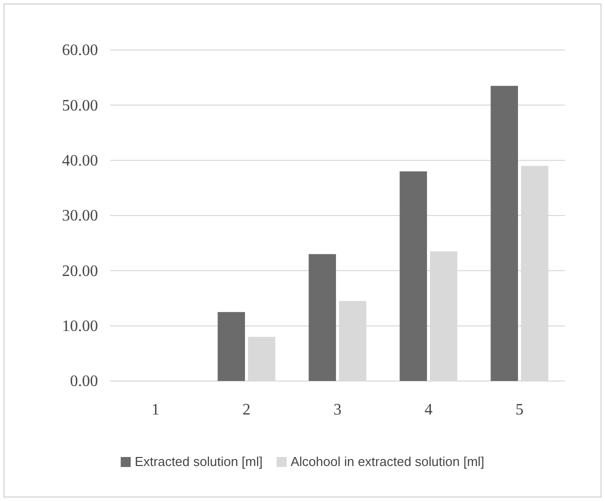 The height and width of the screenshot is (501, 605). I want to click on y-tick-label: 20.00, so click(80, 271).